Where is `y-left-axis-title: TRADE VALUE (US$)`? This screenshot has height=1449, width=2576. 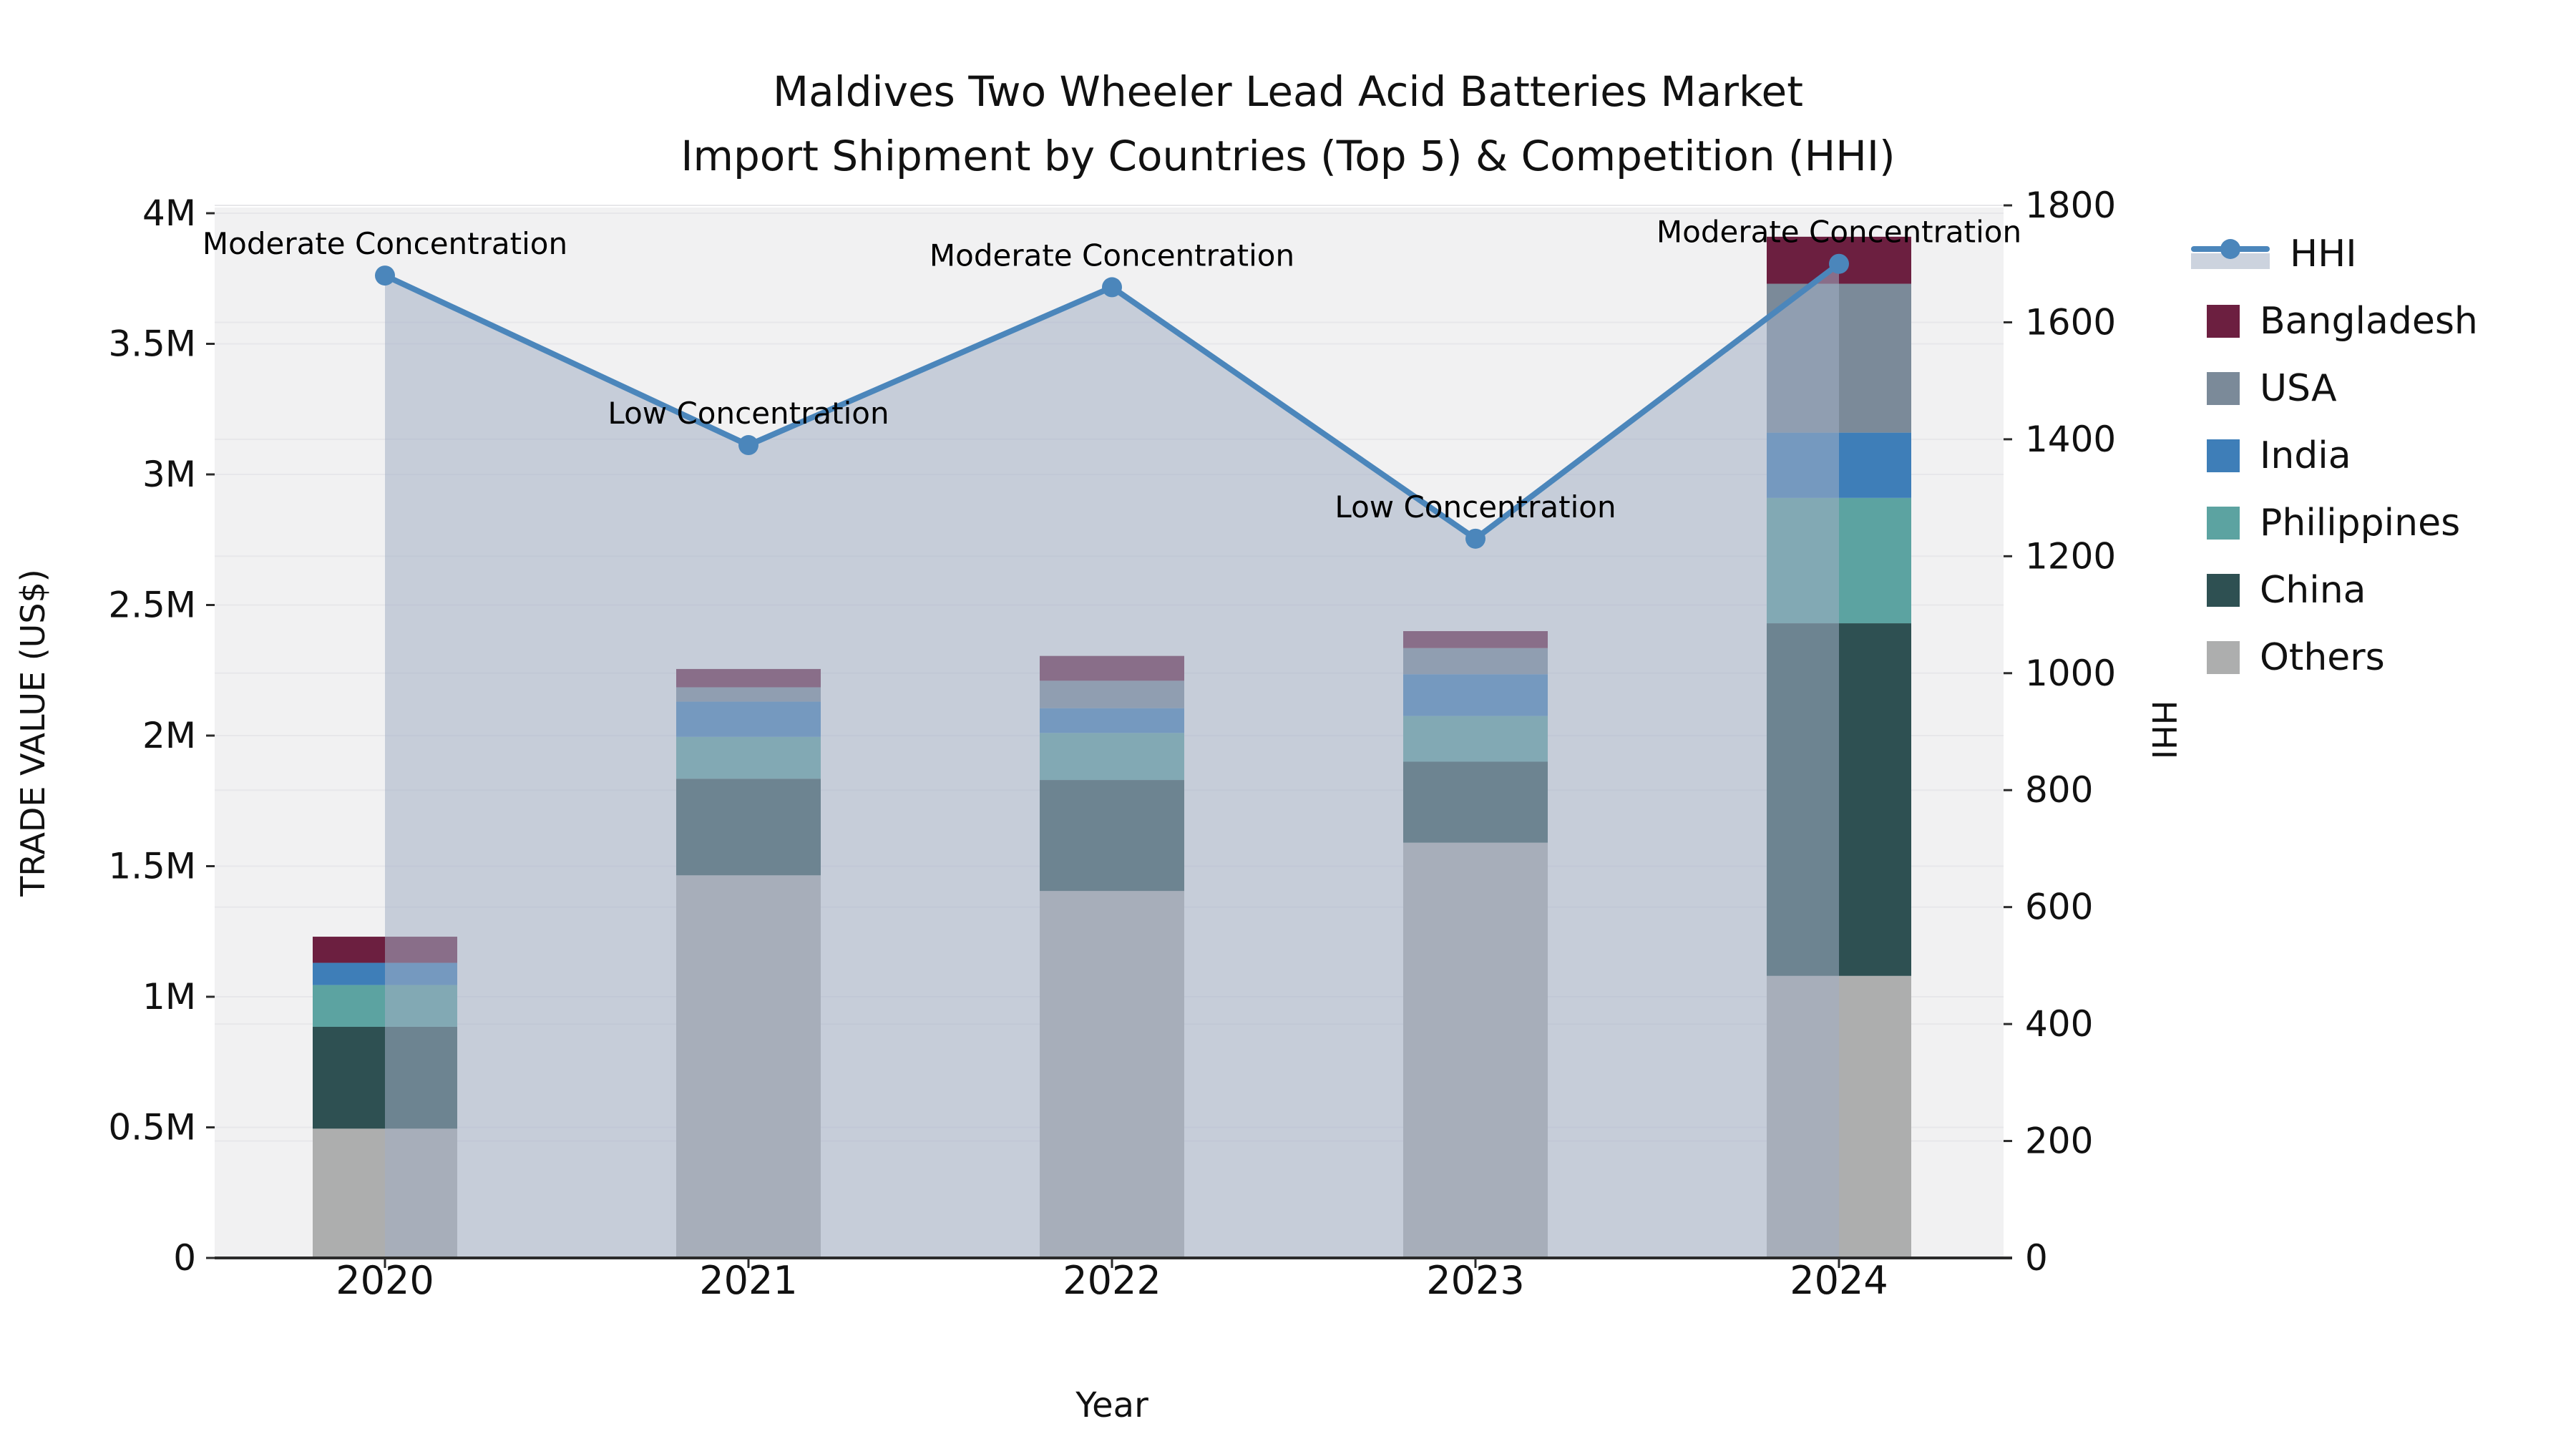 y-left-axis-title: TRADE VALUE (US$) is located at coordinates (33, 733).